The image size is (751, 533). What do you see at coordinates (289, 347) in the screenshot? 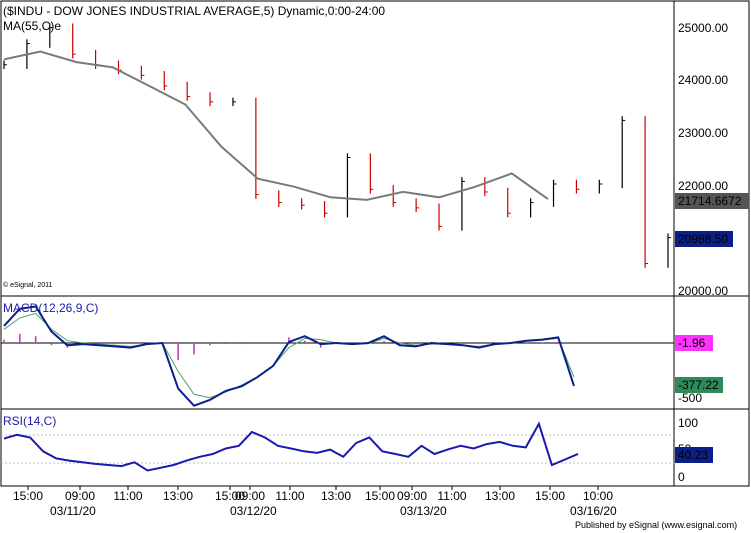
I see `macd-histogram` at bounding box center [289, 347].